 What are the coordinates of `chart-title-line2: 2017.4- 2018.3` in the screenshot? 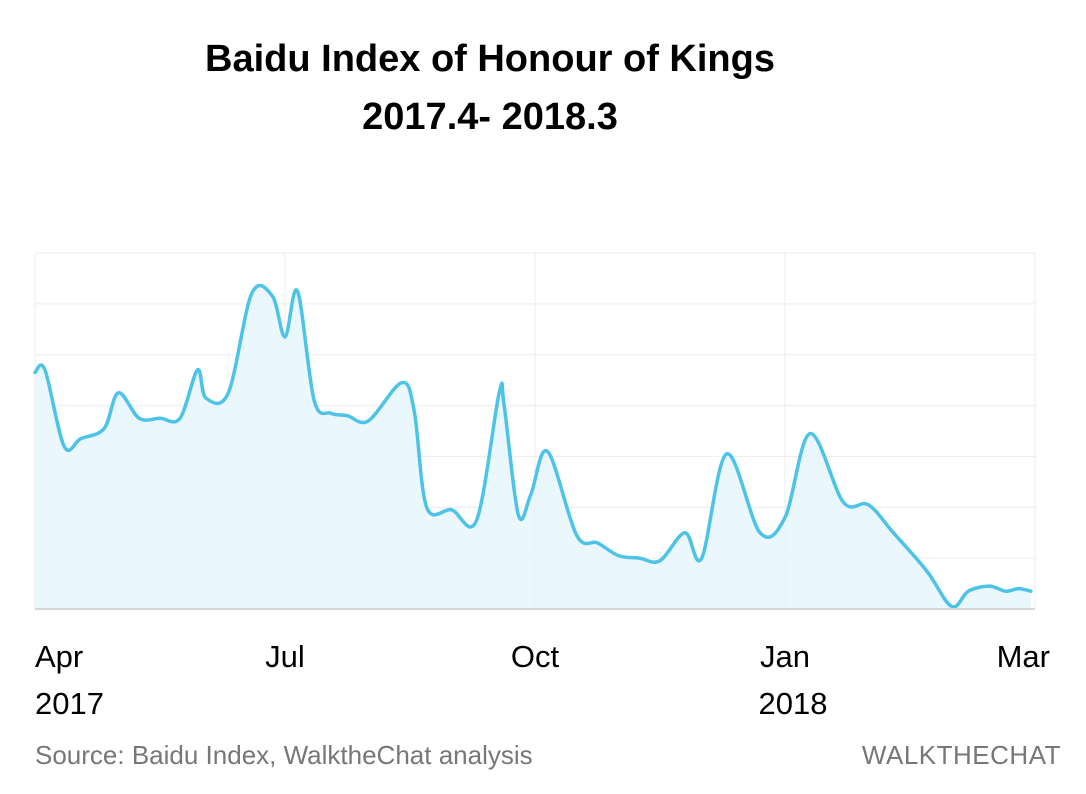 It's located at (490, 117).